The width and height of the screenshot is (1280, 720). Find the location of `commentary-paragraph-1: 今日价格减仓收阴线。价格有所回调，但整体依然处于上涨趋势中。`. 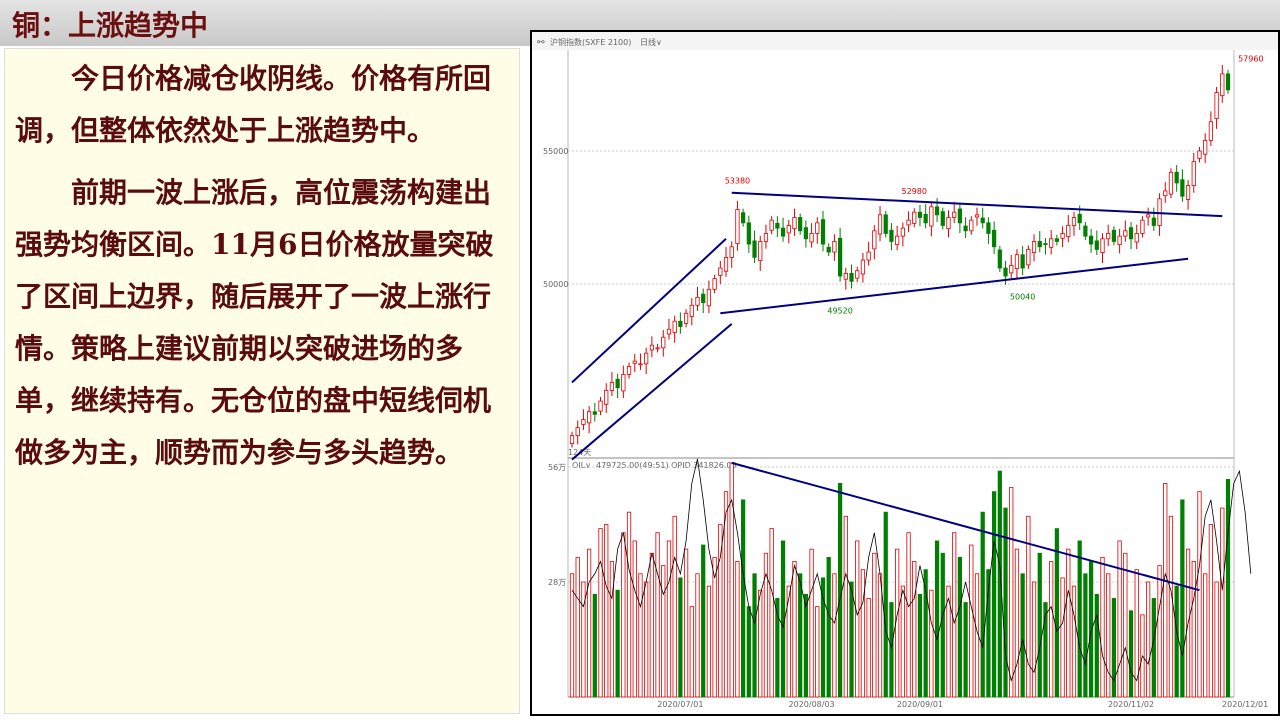

commentary-paragraph-1: 今日价格减仓收阴线。价格有所回调，但整体依然处于上涨趋势中。 is located at coordinates (253, 104).